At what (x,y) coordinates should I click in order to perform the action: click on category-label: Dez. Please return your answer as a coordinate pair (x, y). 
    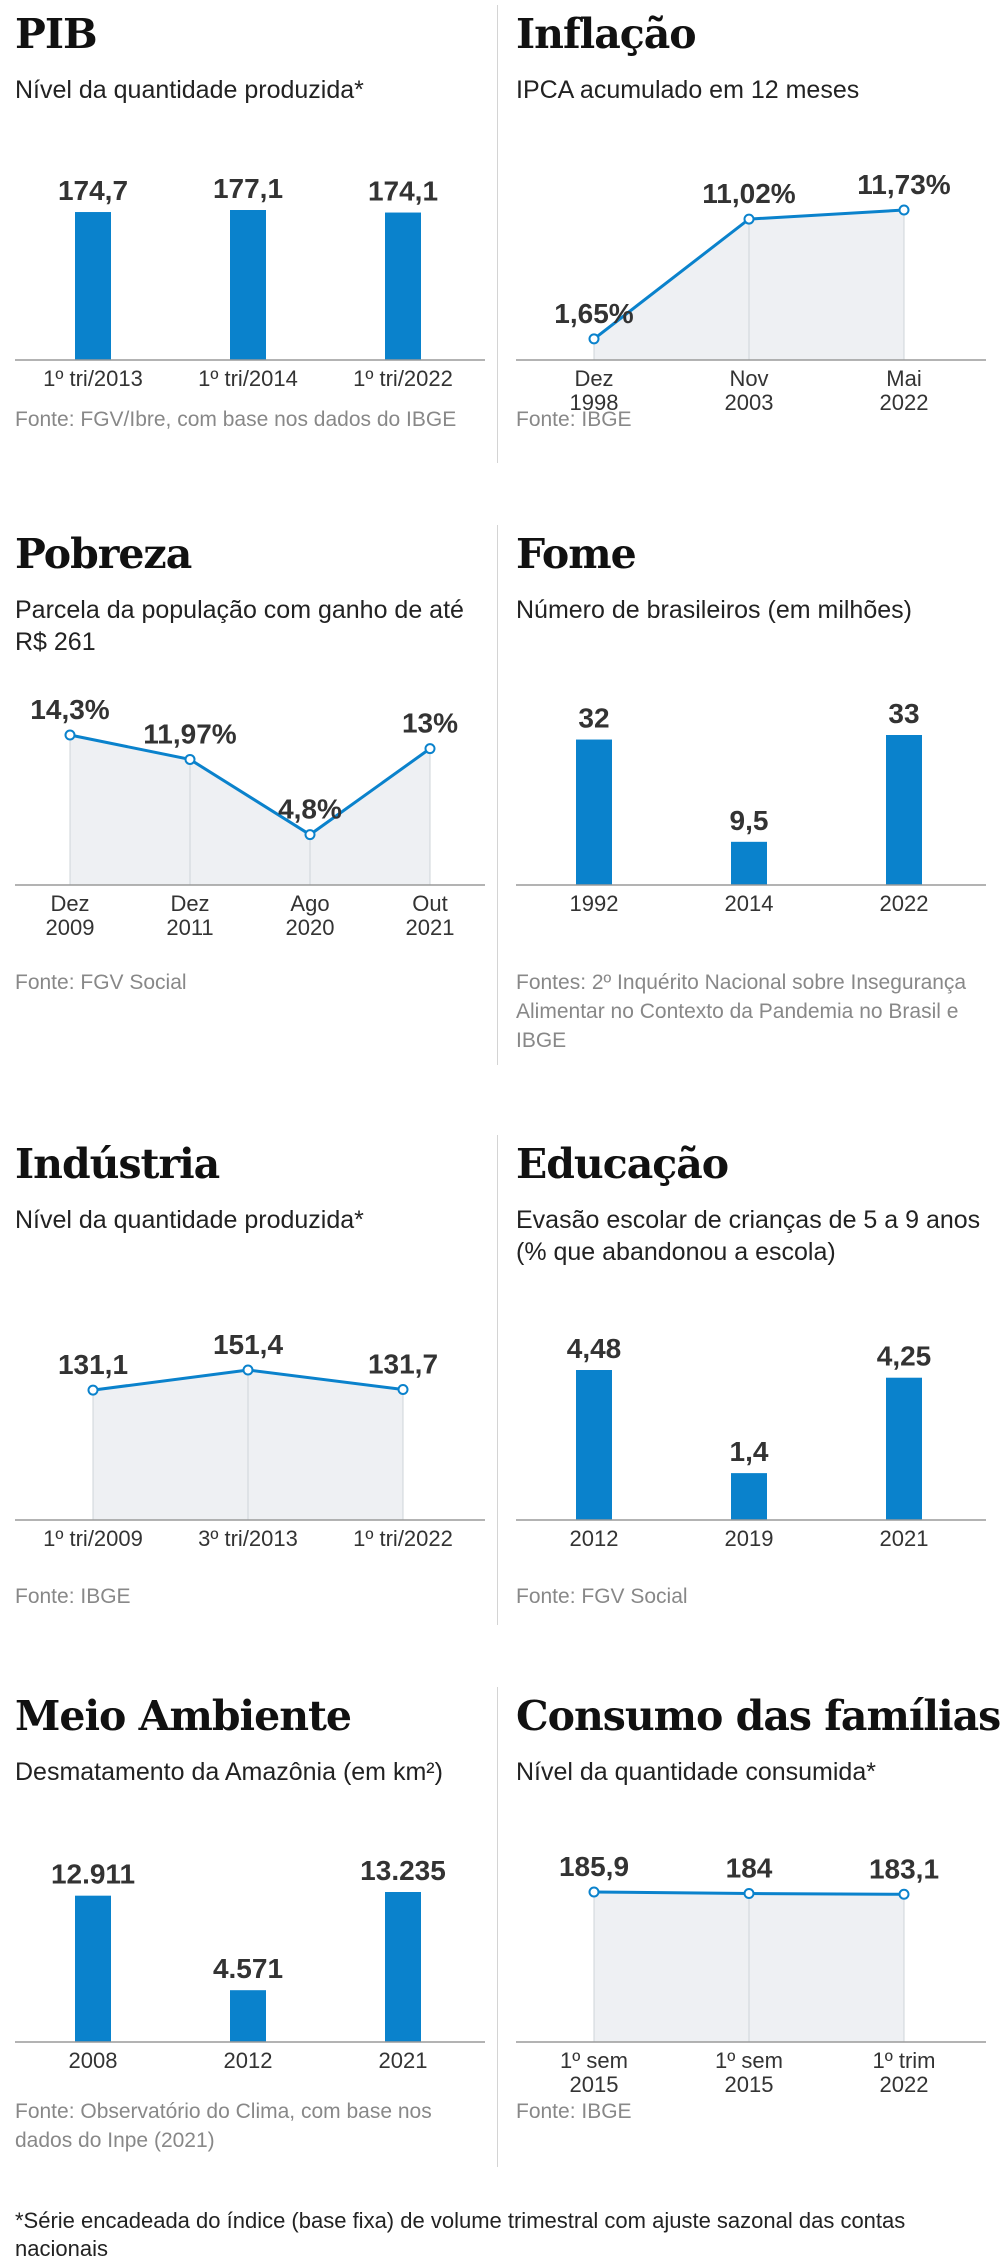
    Looking at the image, I should click on (69, 903).